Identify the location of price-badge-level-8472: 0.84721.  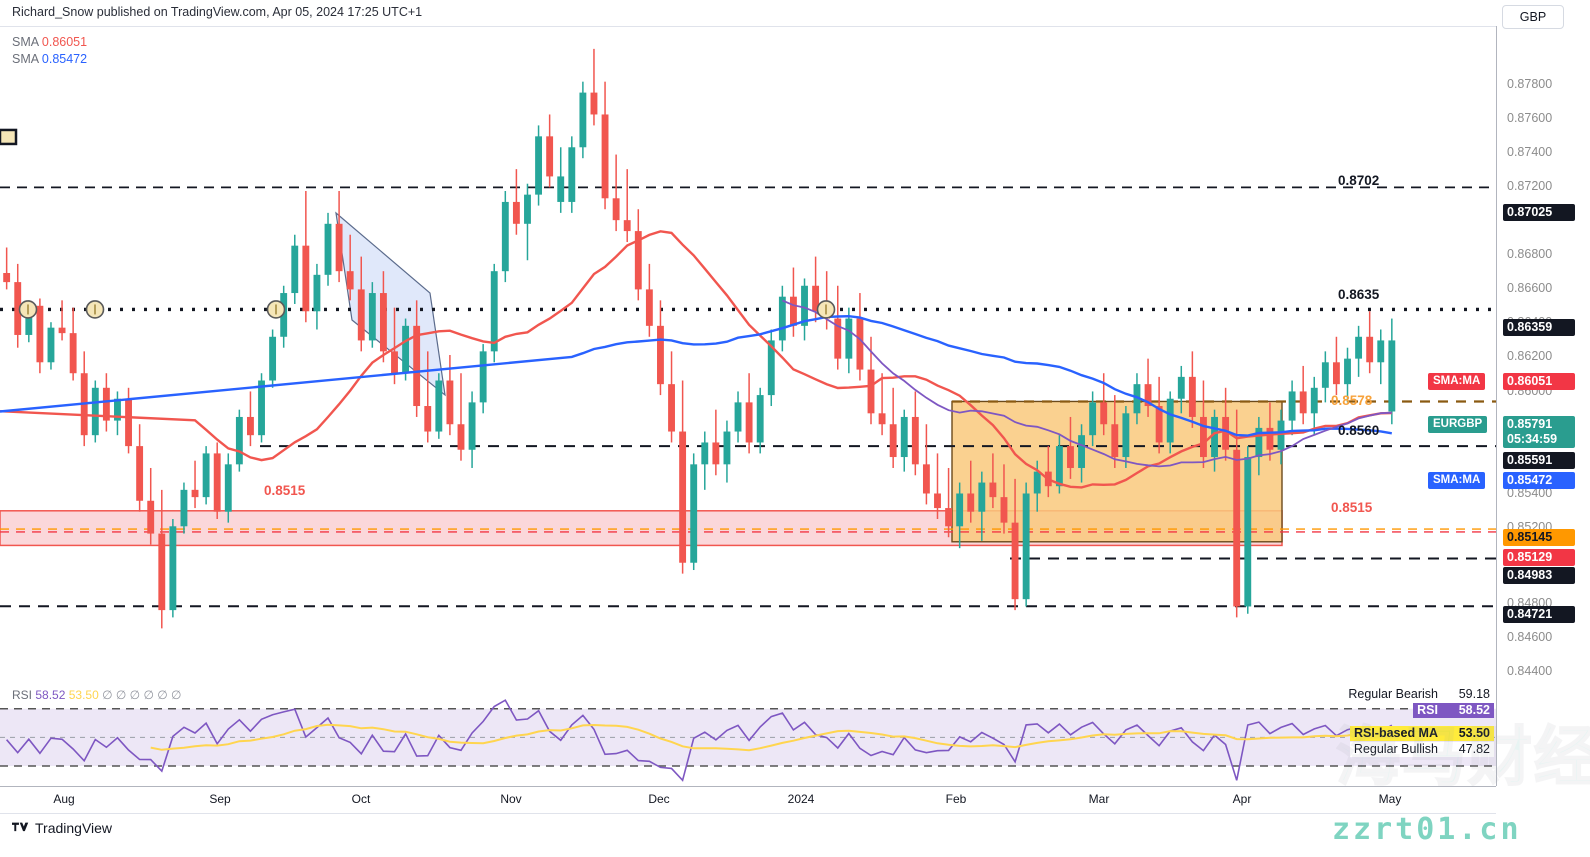
(1539, 614).